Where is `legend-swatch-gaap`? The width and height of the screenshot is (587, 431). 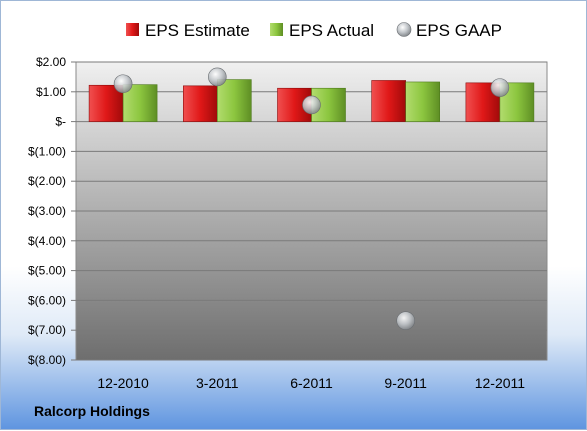
legend-swatch-gaap is located at coordinates (404, 29).